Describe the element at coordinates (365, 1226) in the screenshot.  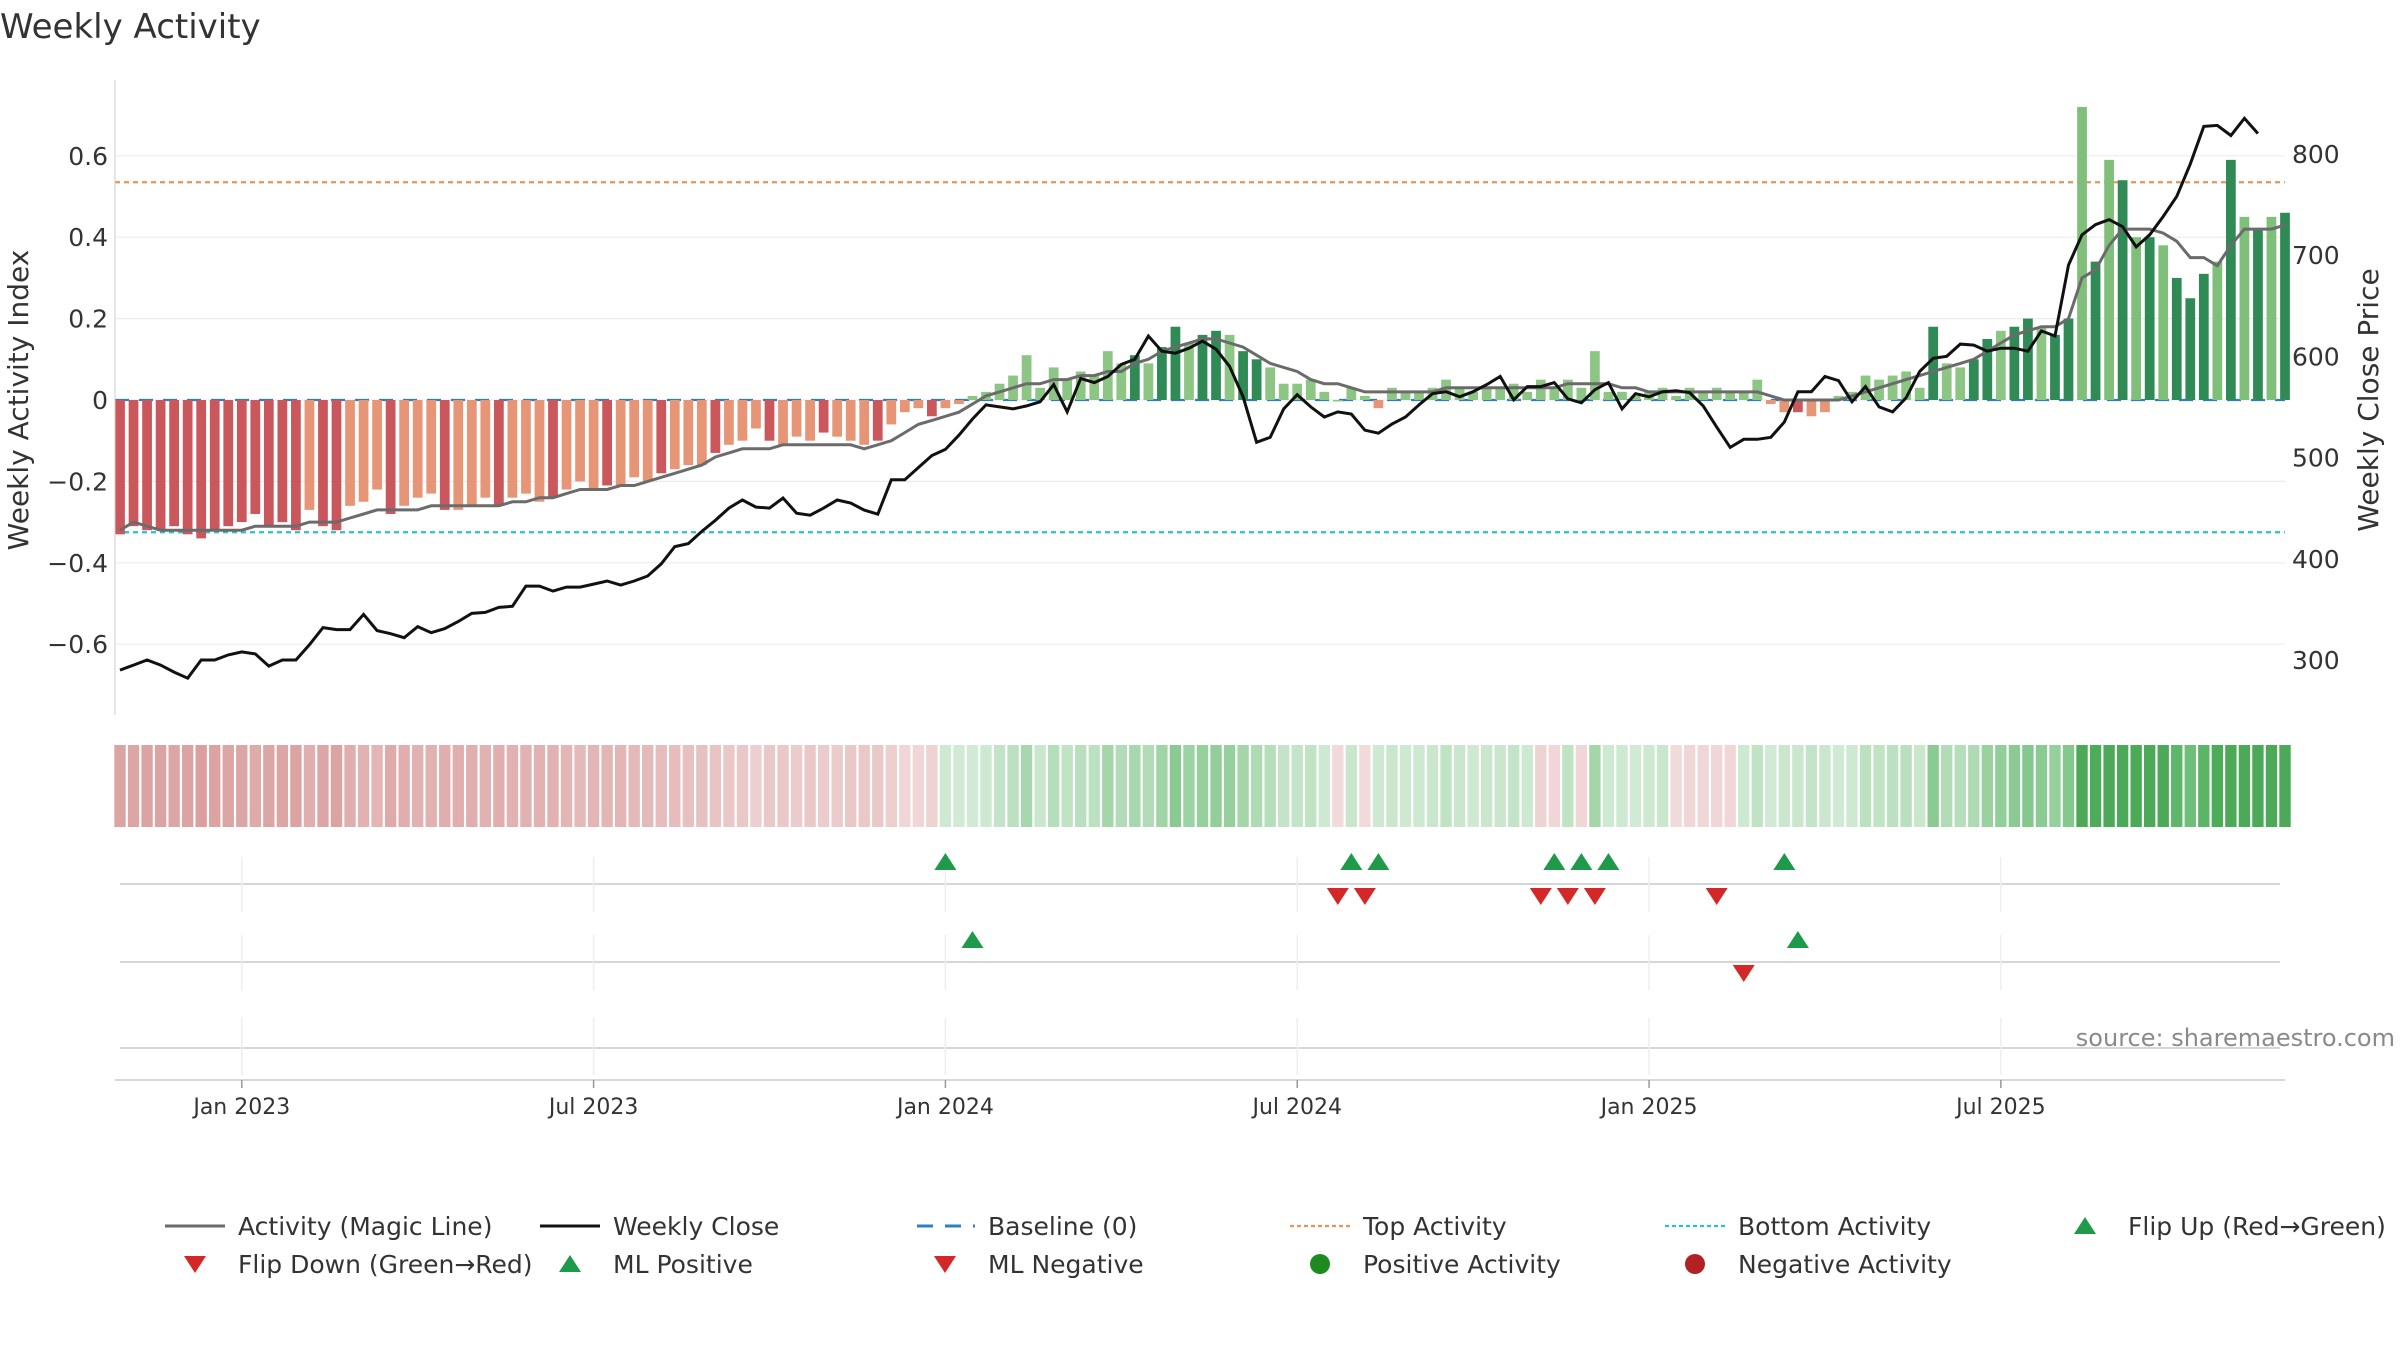
I see `legend-label: Activity (Magic Line)` at that location.